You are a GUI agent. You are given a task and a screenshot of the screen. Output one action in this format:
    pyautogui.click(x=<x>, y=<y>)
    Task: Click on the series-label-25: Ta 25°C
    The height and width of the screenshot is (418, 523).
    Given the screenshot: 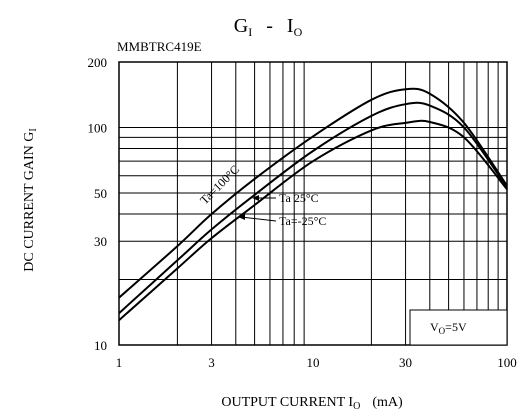 What is the action you would take?
    pyautogui.click(x=285, y=198)
    